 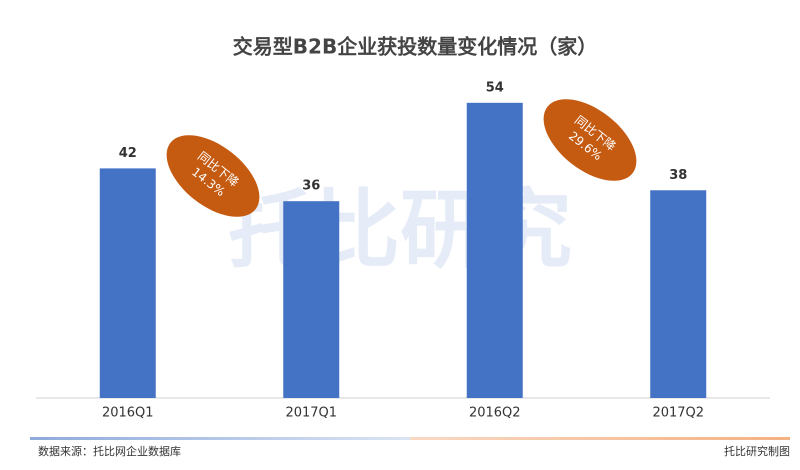 What do you see at coordinates (678, 175) in the screenshot?
I see `value-label: 38` at bounding box center [678, 175].